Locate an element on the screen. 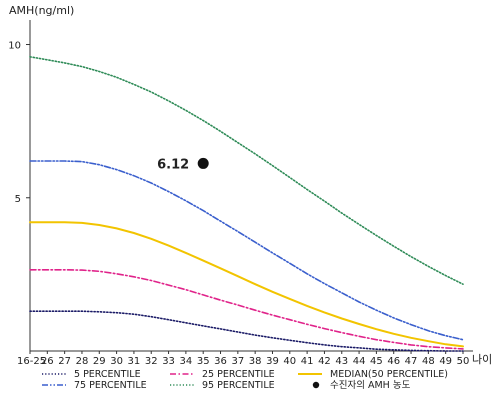 This screenshot has height=400, width=500. y-tick-label: 5 is located at coordinates (18, 199).